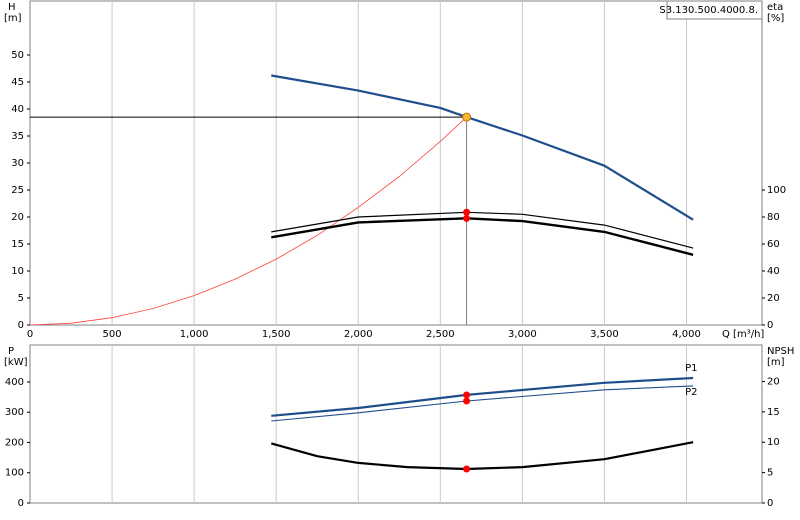 The height and width of the screenshot is (520, 800). What do you see at coordinates (17, 163) in the screenshot?
I see `y-tick-label: 30` at bounding box center [17, 163].